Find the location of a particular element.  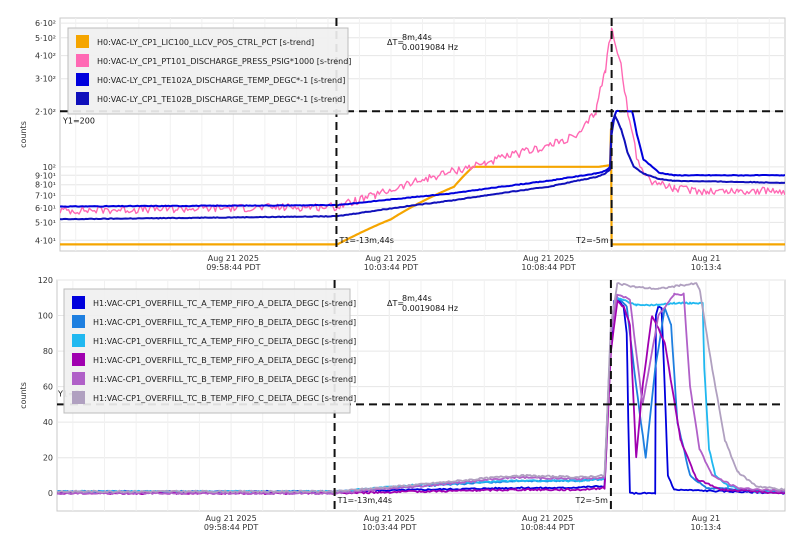

y-tick-label: 20 is located at coordinates (48, 458).